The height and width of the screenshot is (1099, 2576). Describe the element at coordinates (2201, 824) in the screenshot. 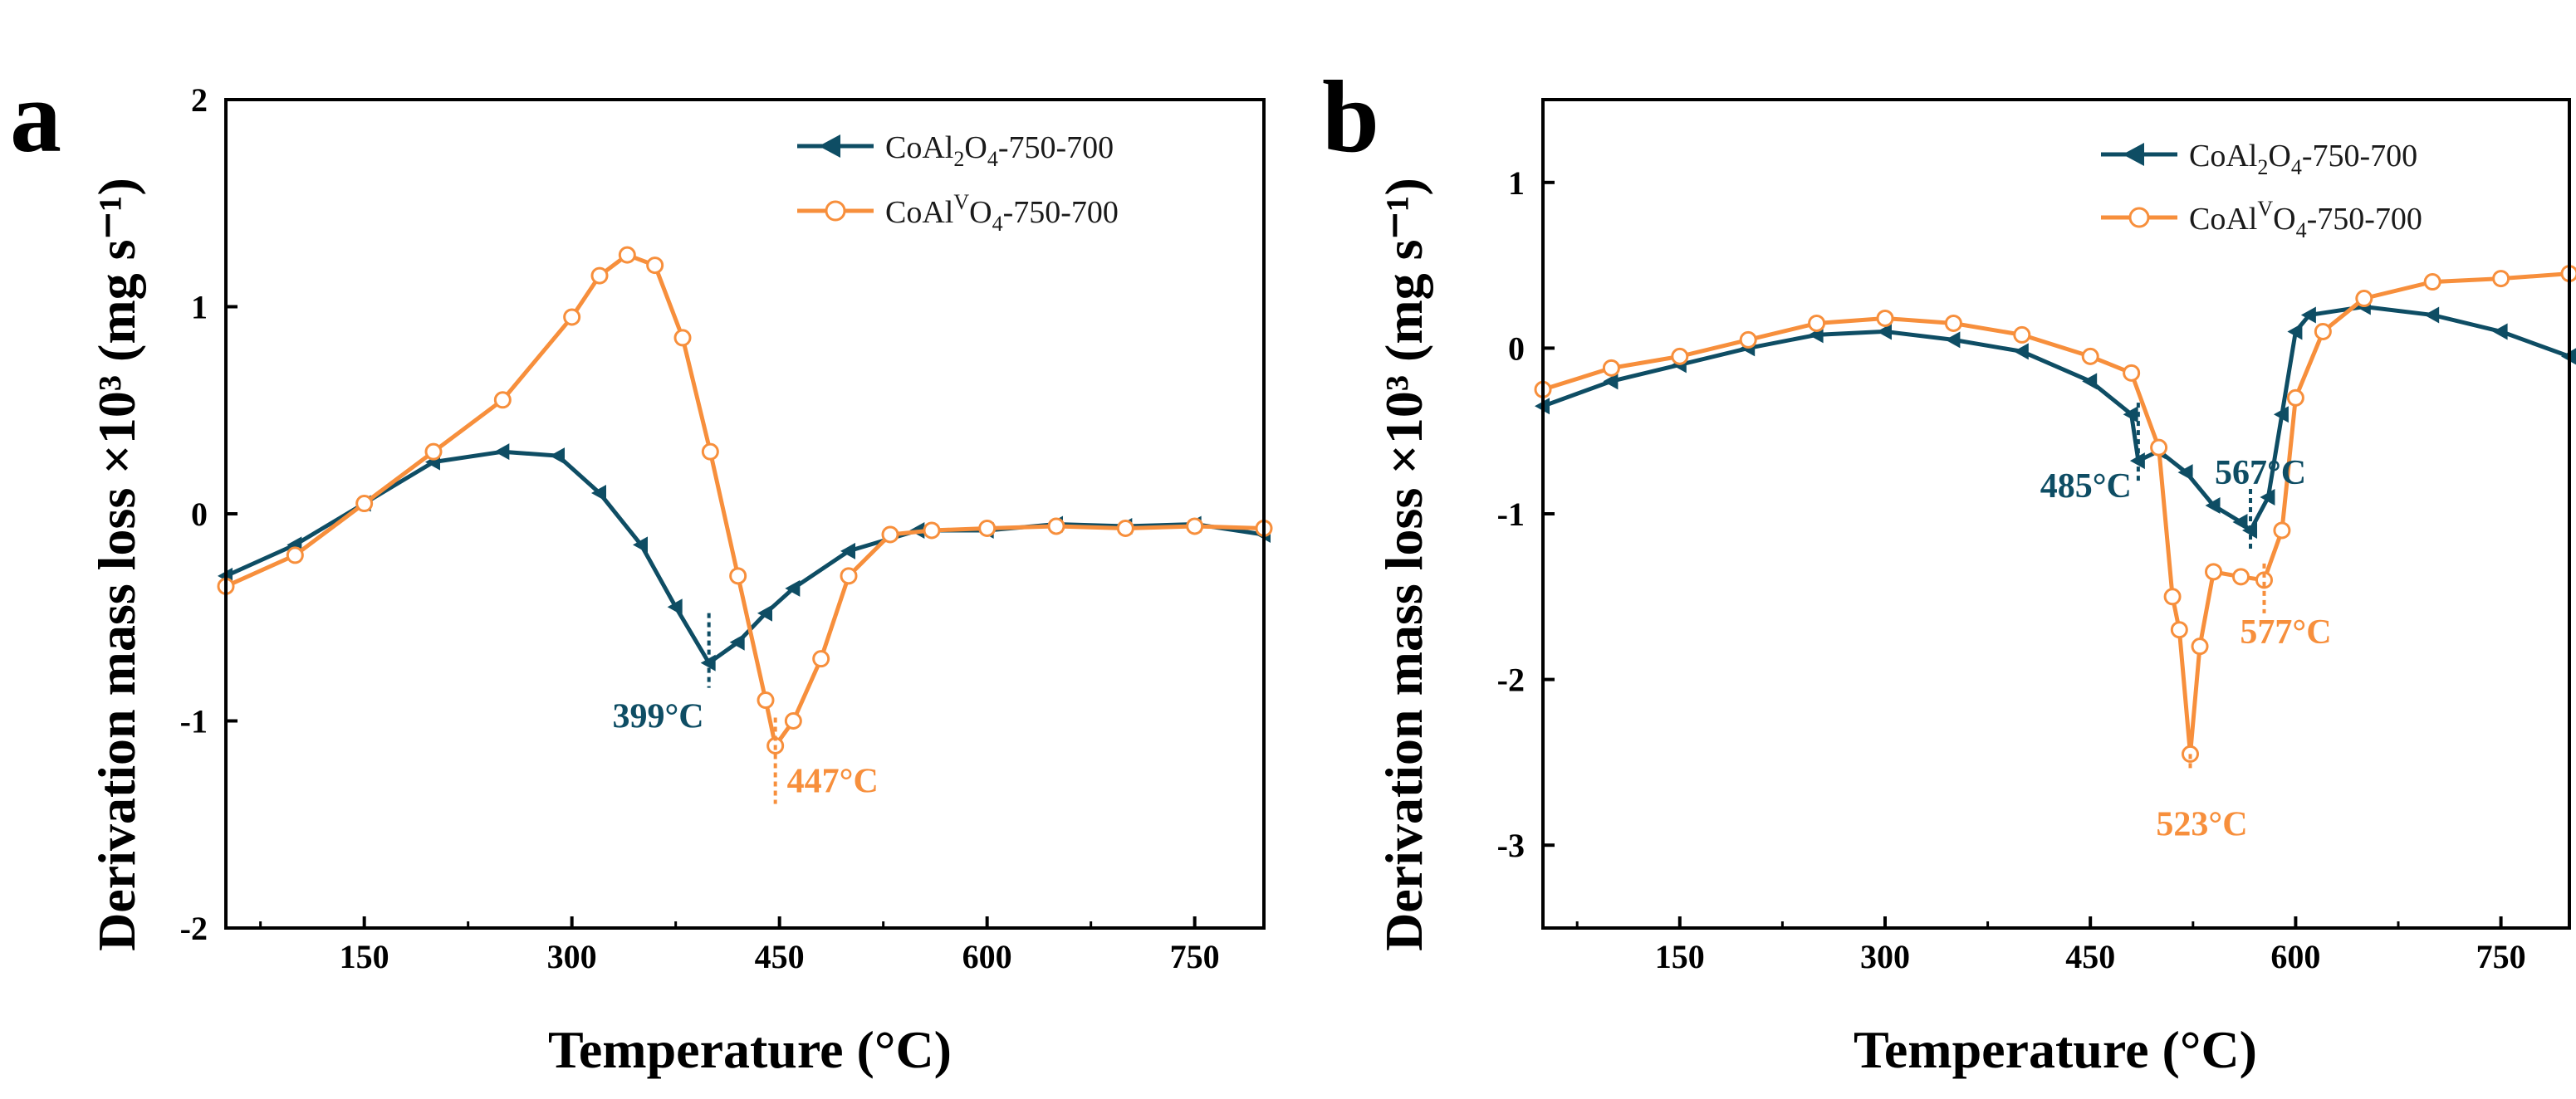

I see `peak-temperature-label: 523°C` at that location.